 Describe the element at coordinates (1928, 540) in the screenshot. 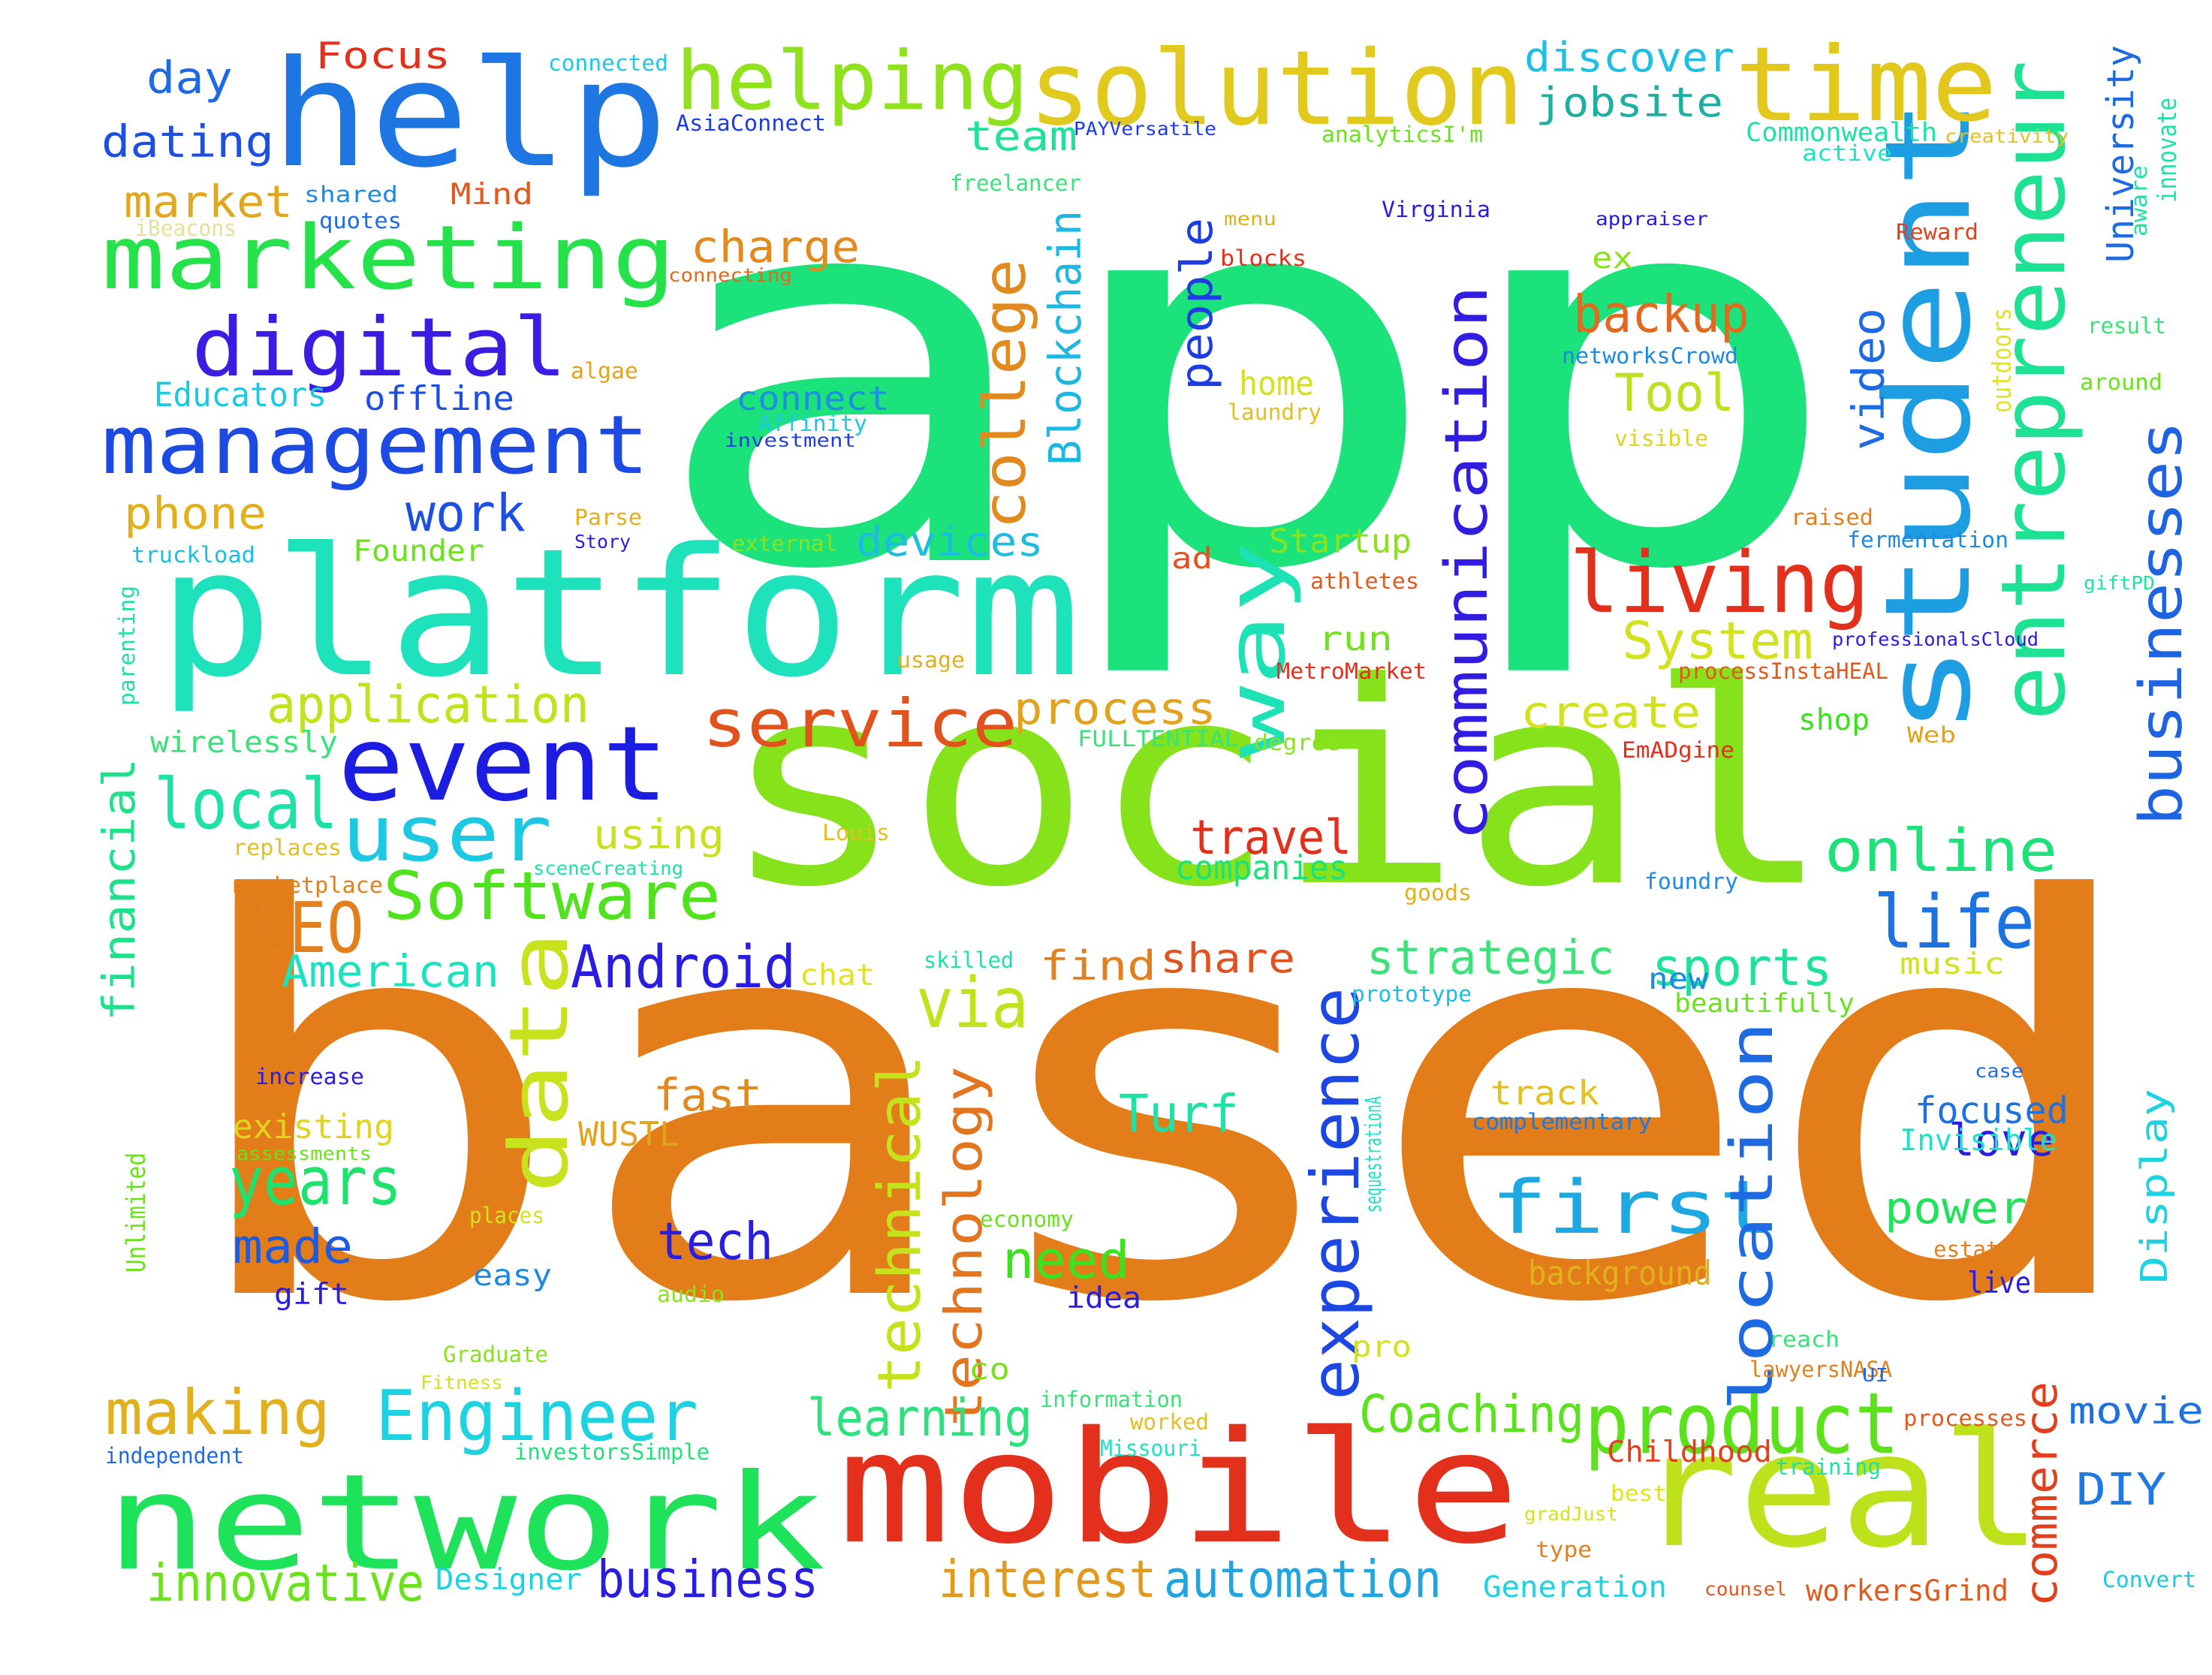

I see `word-fermentation: fermentation` at that location.